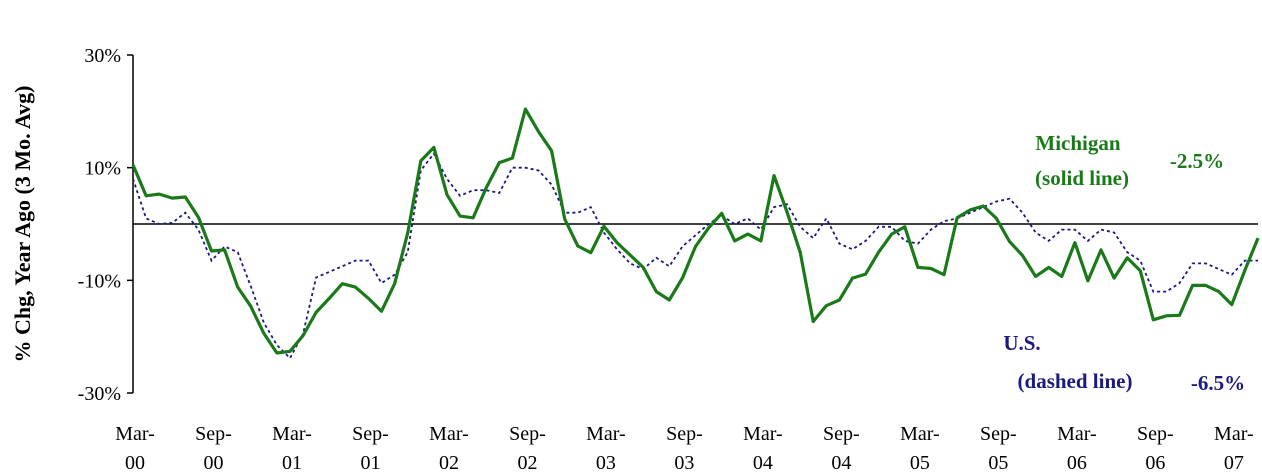  I want to click on y-axis-title: % Chg, Year Ago (3 Mo. Avg), so click(22, 223).